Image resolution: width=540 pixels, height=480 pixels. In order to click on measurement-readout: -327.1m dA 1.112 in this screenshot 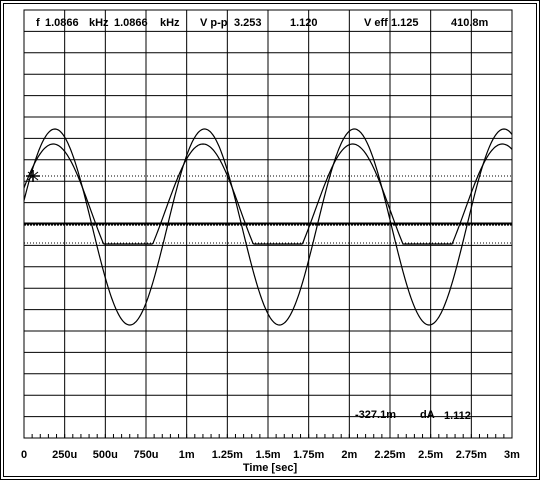, I will do `click(413, 415)`.